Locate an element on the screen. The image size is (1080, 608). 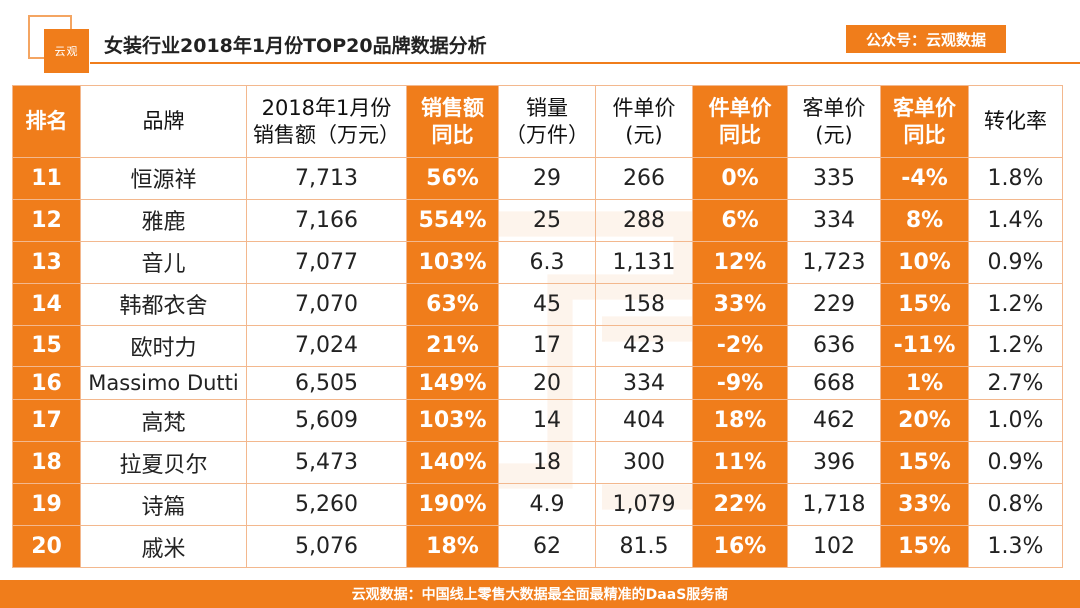
cell-rank: 16 is located at coordinates (46, 383).